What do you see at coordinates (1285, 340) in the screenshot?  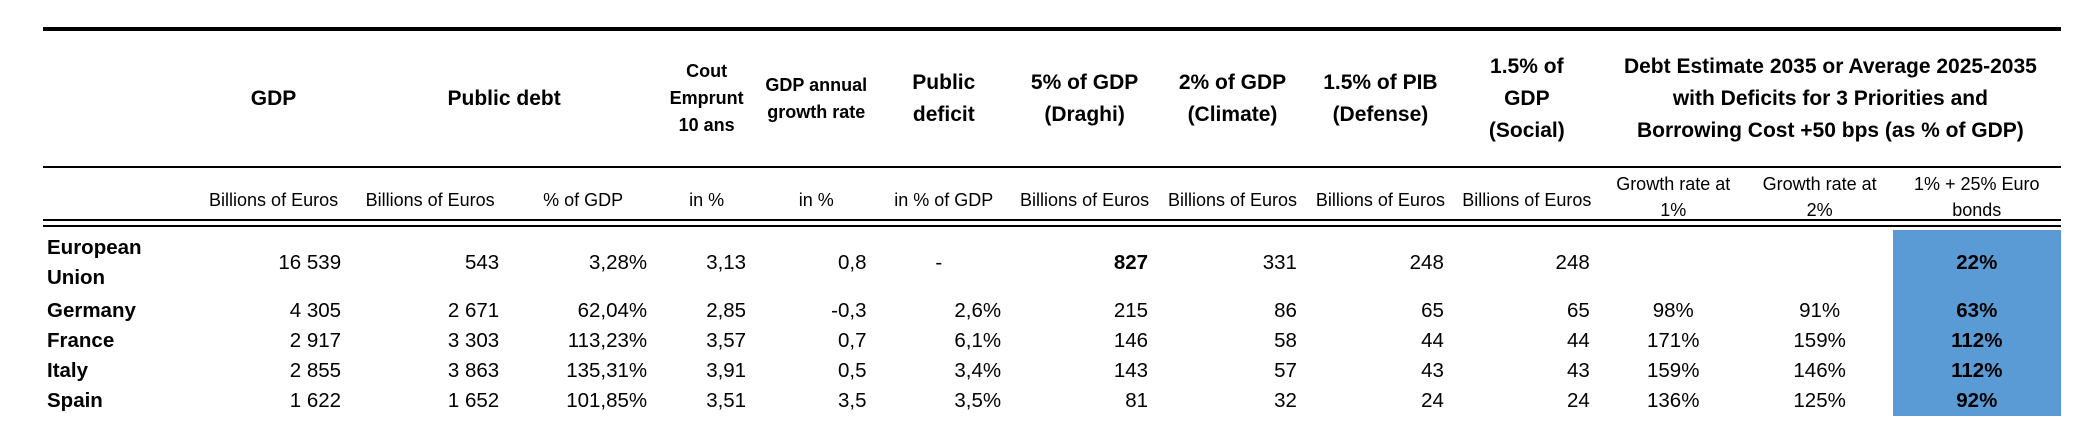 I see `cell-climate: 58` at bounding box center [1285, 340].